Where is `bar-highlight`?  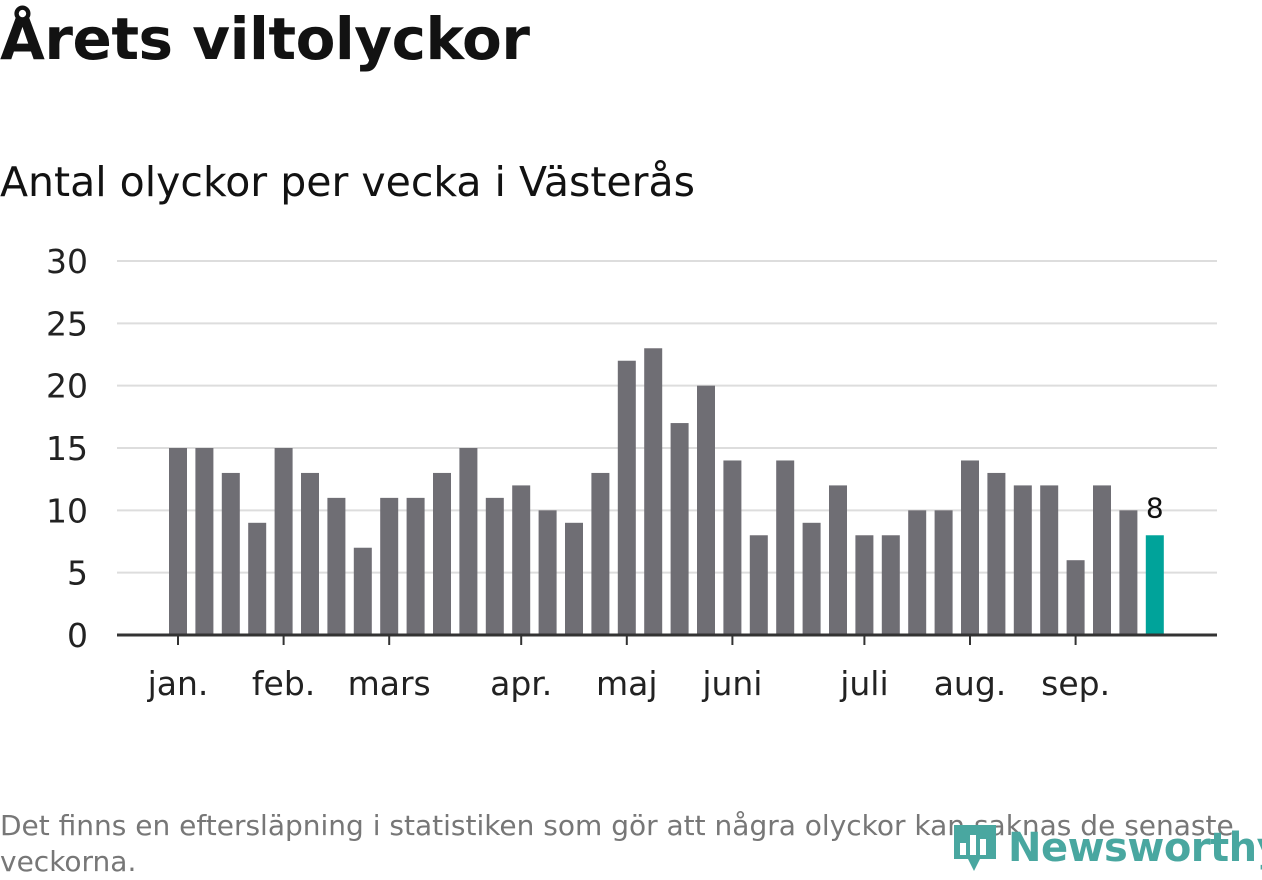 bar-highlight is located at coordinates (1154, 585).